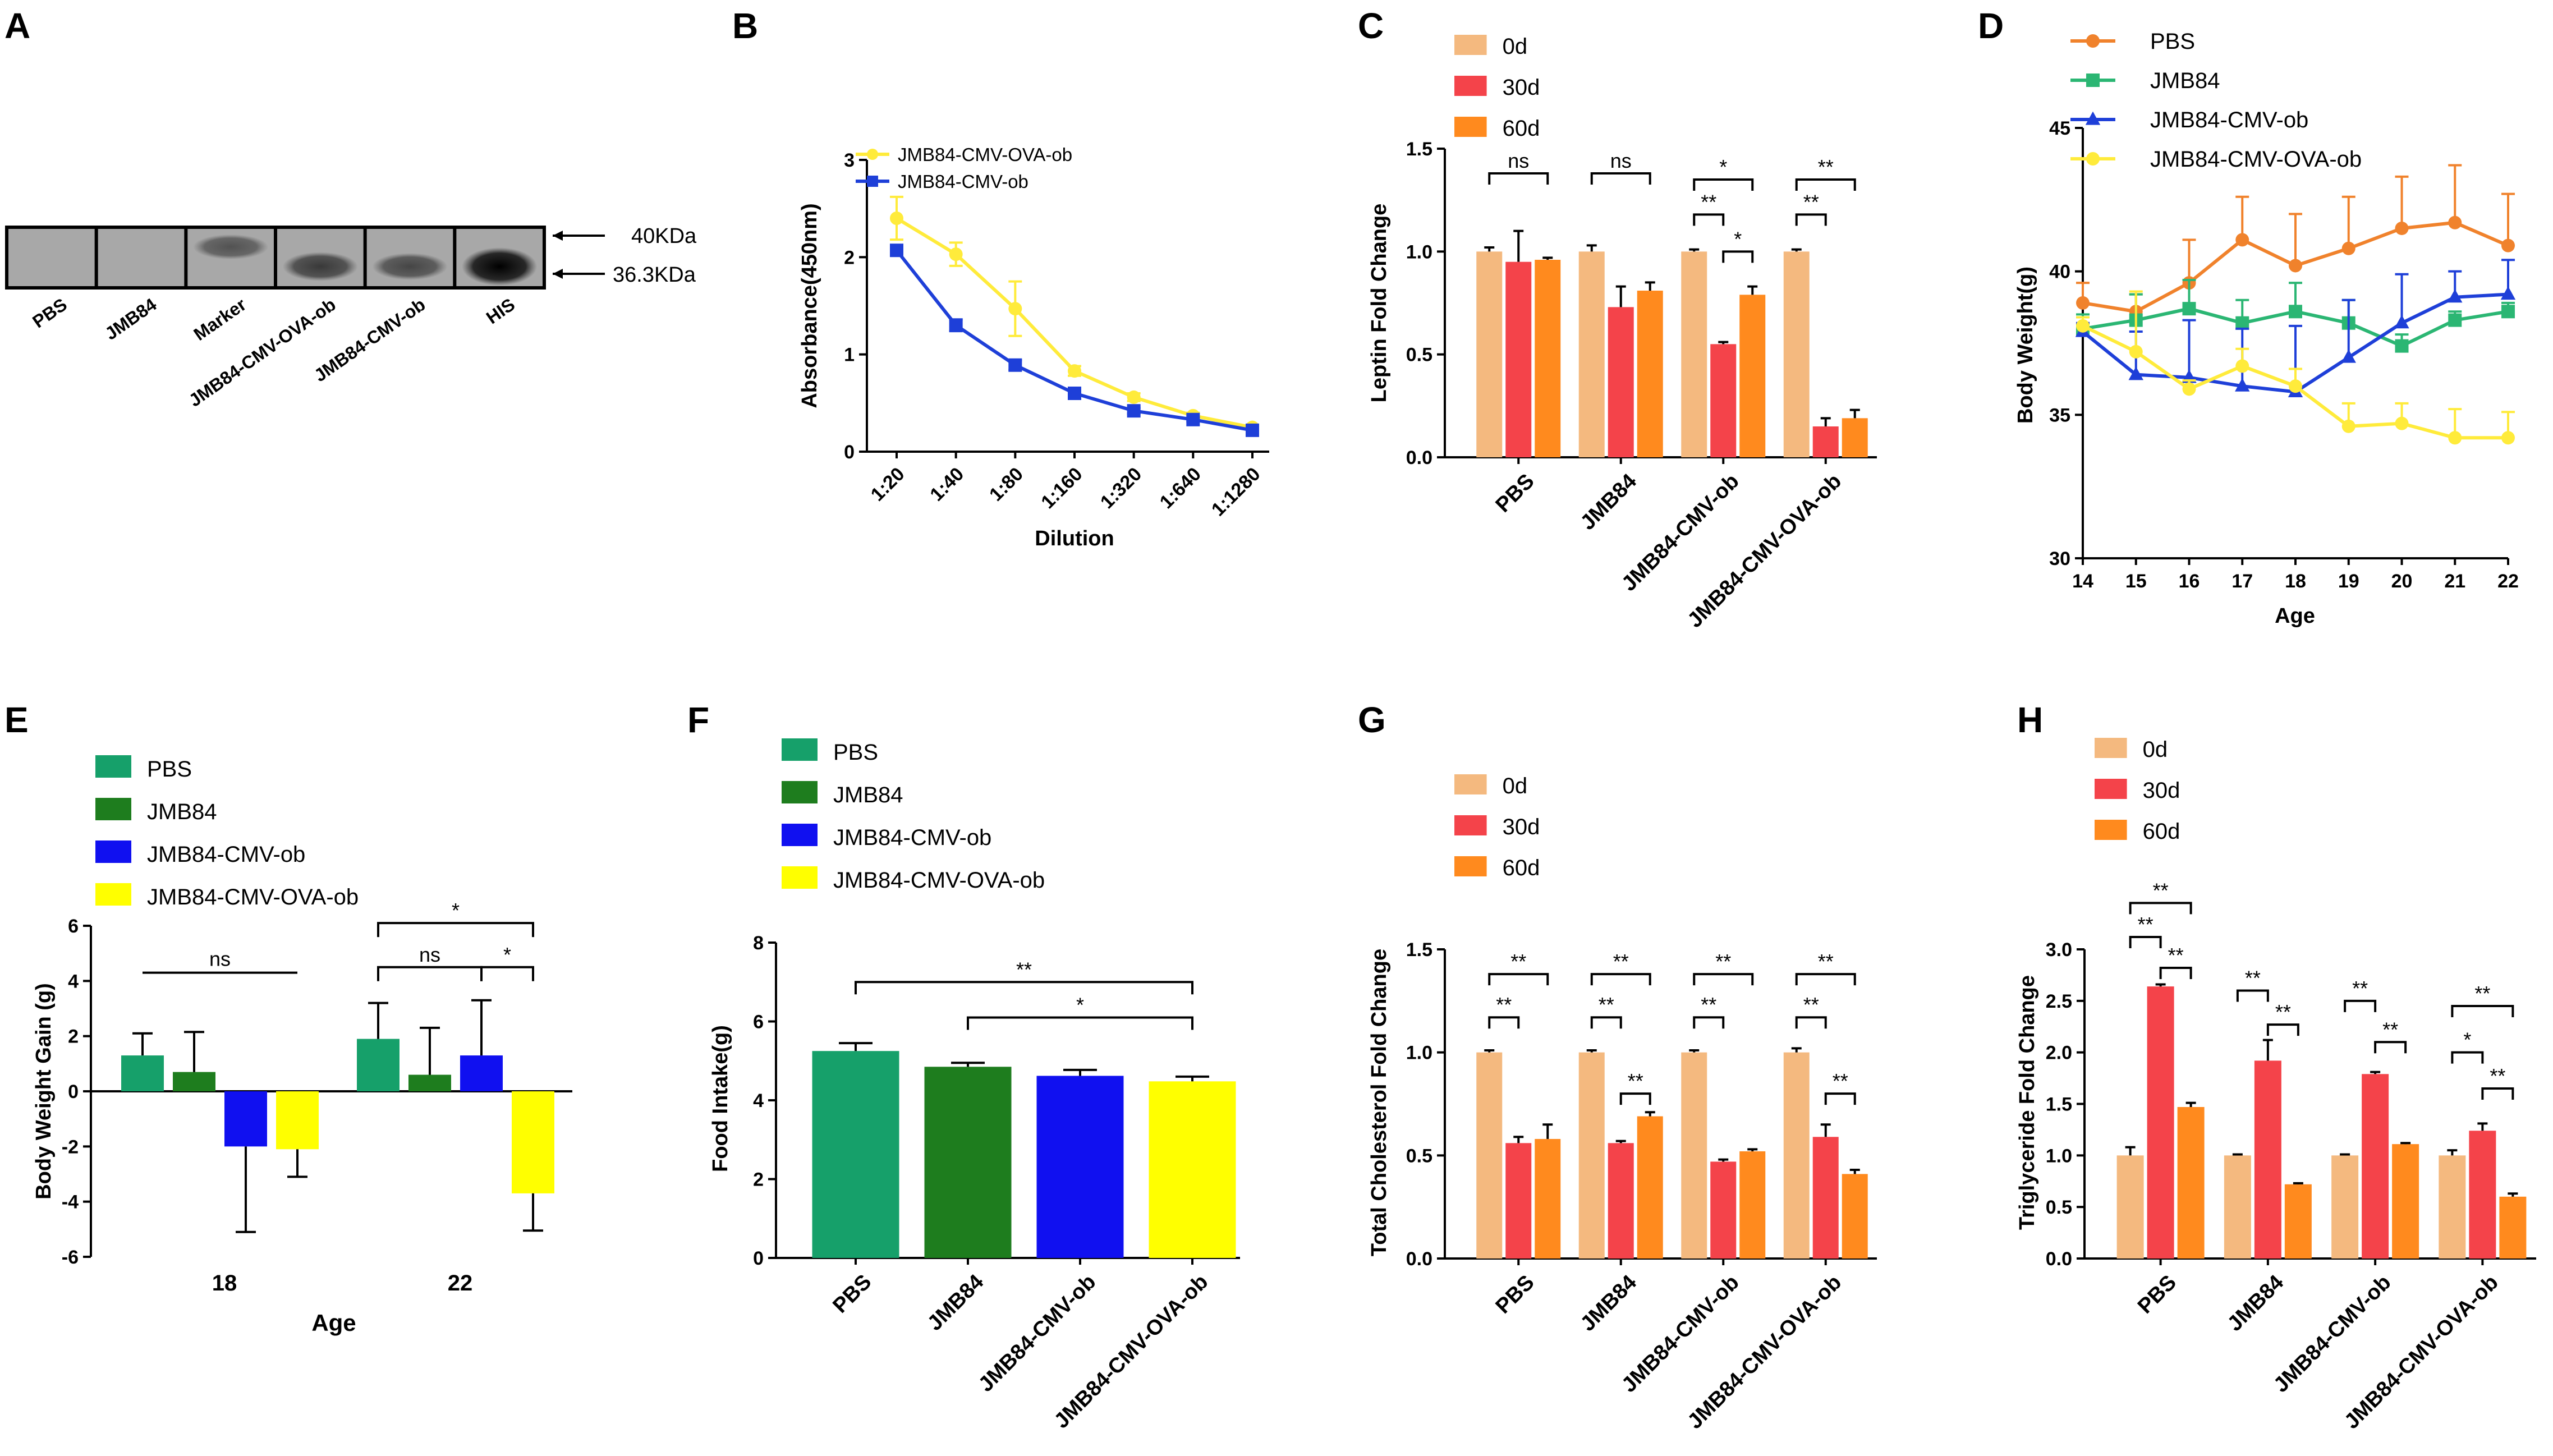  I want to click on panel-h-bar-pbs-0d, so click(2130, 1207).